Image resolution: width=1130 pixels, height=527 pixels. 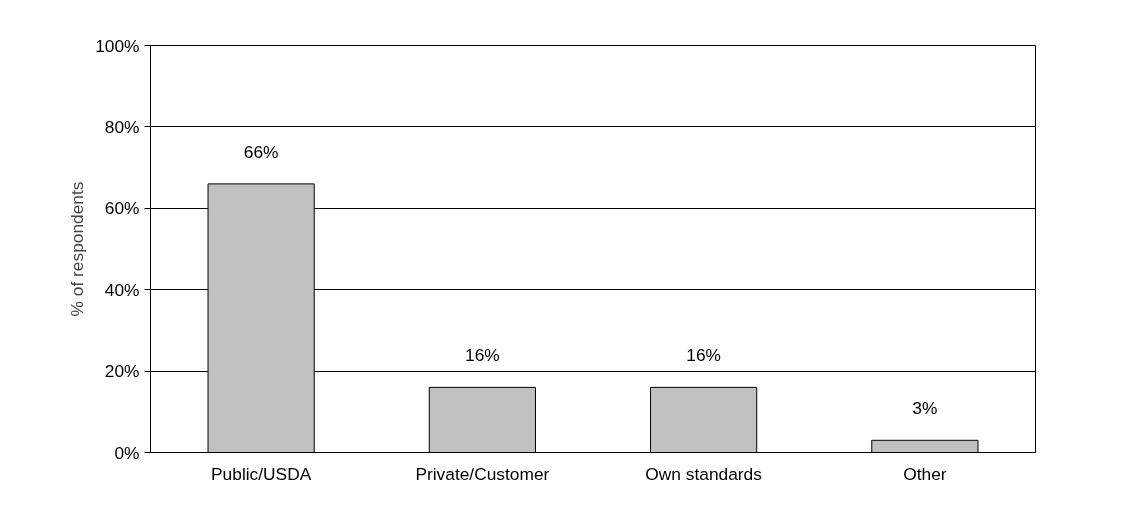 I want to click on y-tick-label: 100%, so click(x=117, y=45).